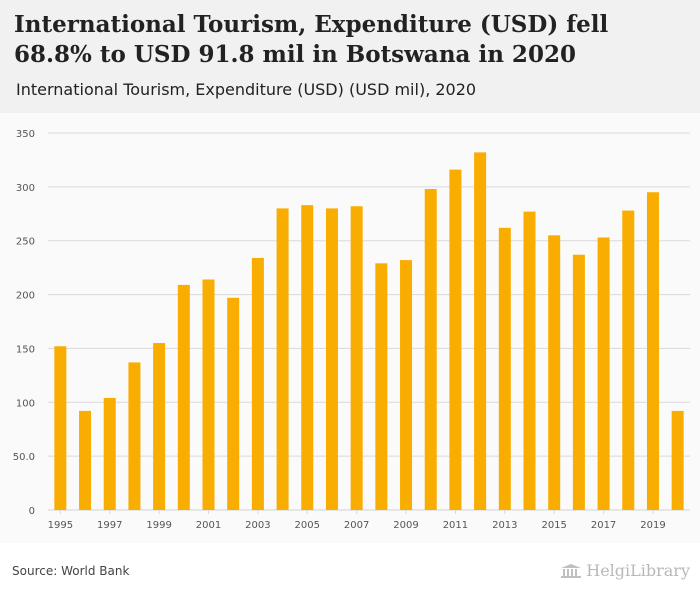 The width and height of the screenshot is (700, 596). What do you see at coordinates (331, 359) in the screenshot?
I see `bar-2006` at bounding box center [331, 359].